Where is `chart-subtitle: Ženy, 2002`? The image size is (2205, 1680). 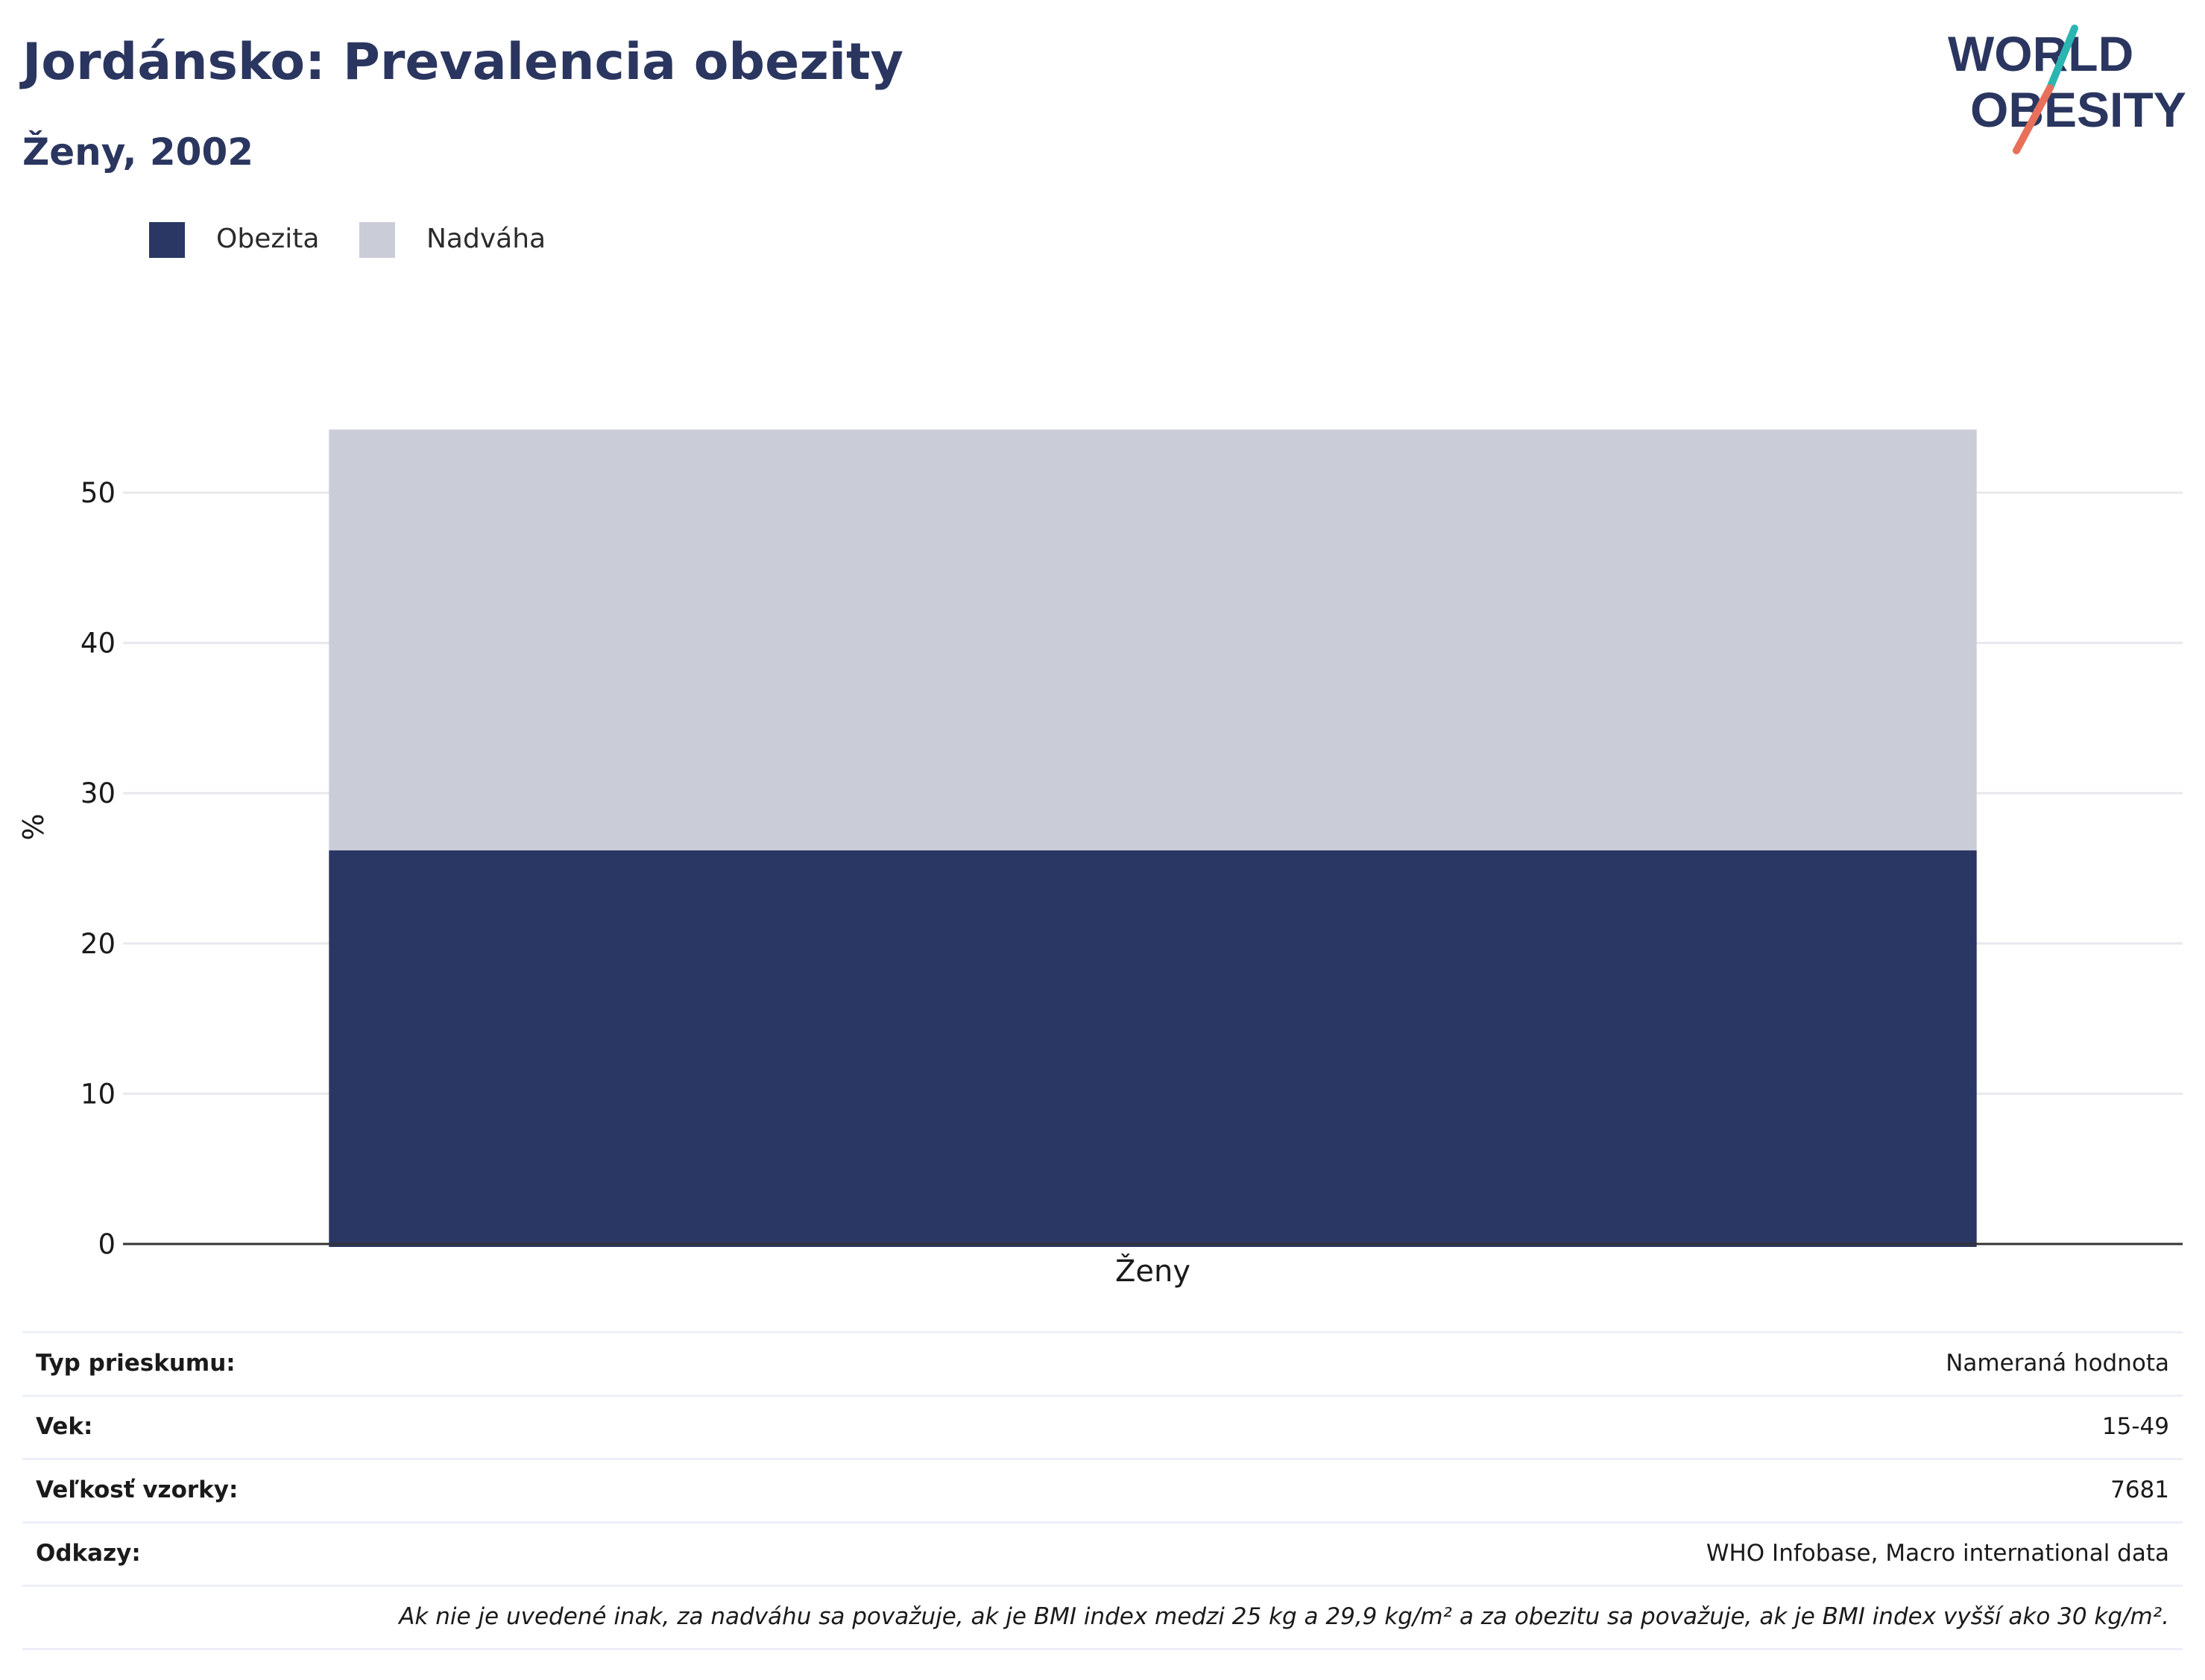 chart-subtitle: Ženy, 2002 is located at coordinates (138, 152).